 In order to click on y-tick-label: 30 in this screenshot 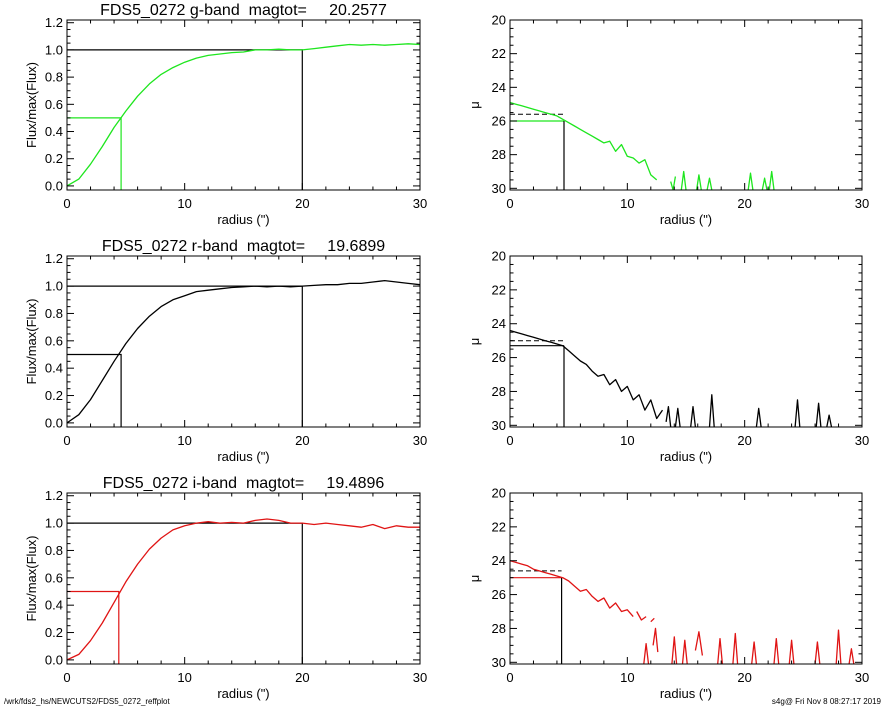, I will do `click(499, 425)`.